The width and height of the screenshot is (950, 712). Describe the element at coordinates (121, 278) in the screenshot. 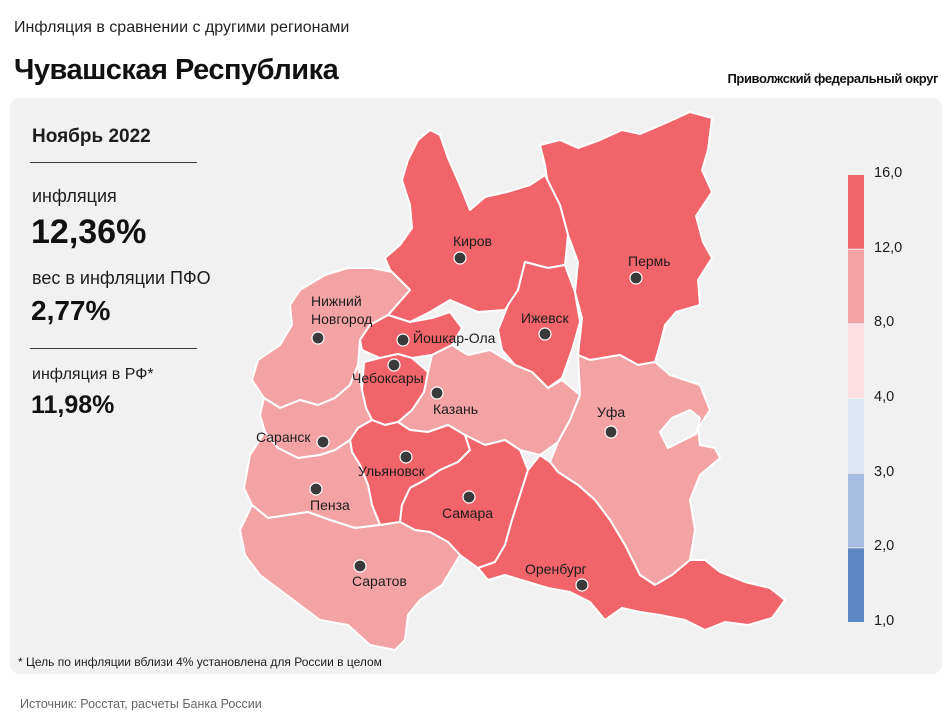

I see `weight-label: вес в инфляции ПФО` at that location.